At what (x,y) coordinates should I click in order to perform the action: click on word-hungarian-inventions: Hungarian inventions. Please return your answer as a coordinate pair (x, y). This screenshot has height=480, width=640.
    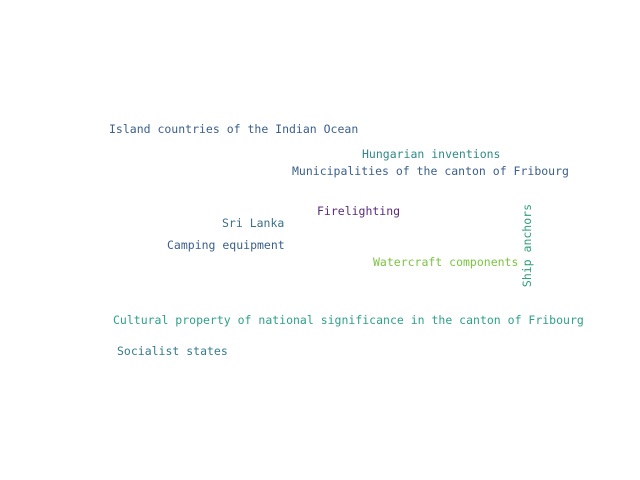
    Looking at the image, I should click on (431, 154).